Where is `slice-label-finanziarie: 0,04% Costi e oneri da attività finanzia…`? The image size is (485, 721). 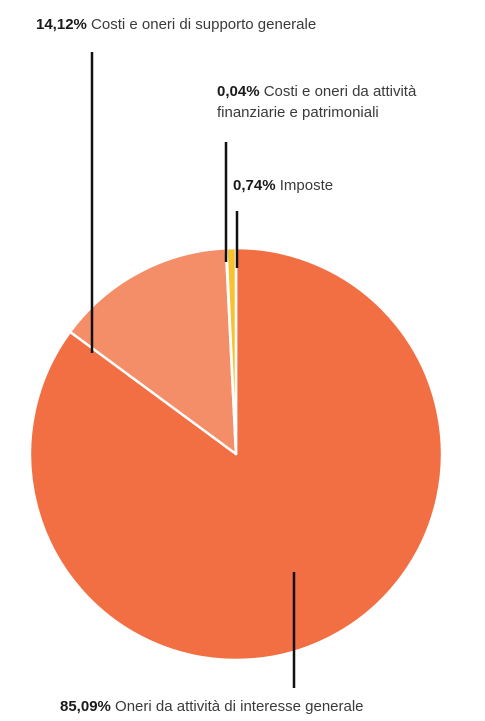 slice-label-finanziarie: 0,04% Costi e oneri da attività finanzia… is located at coordinates (316, 102).